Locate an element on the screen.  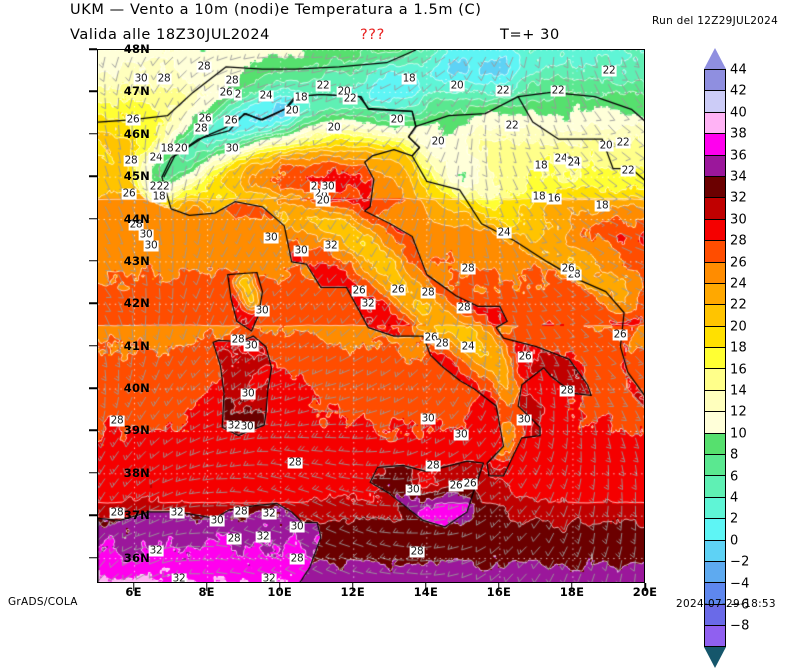
model-run-label: Run del 12Z29JUL2024 is located at coordinates (715, 21).